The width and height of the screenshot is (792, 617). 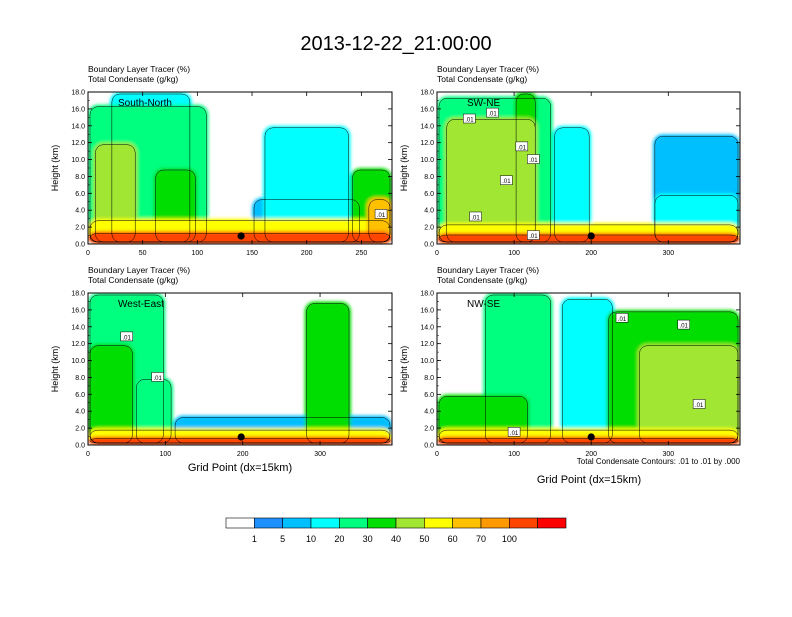 What do you see at coordinates (481, 539) in the screenshot?
I see `colorbar-label: 70` at bounding box center [481, 539].